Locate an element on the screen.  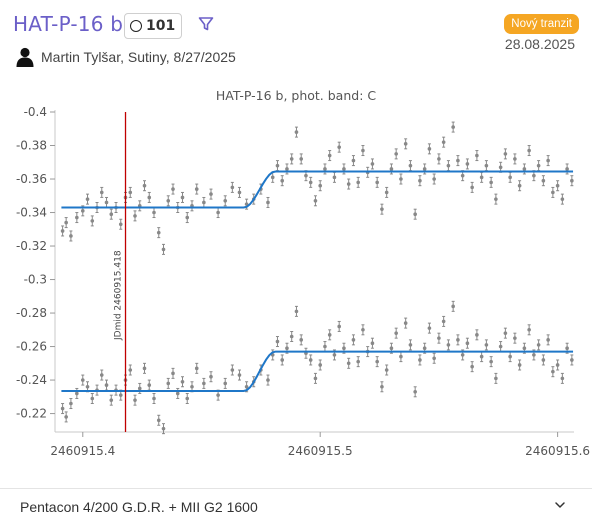
observation-count: 101 is located at coordinates (161, 26).